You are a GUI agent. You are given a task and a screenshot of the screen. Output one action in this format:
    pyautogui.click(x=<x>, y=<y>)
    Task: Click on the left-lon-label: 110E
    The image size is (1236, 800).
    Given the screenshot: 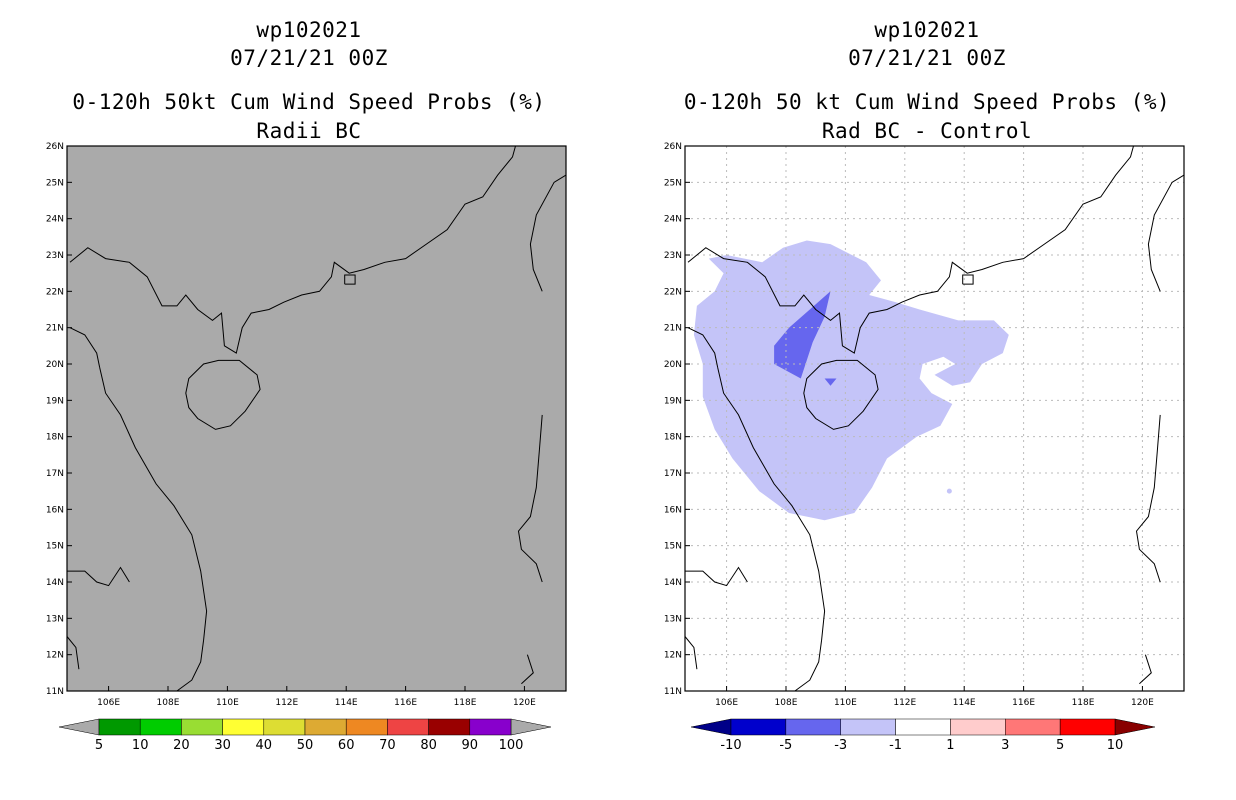 What is the action you would take?
    pyautogui.click(x=227, y=703)
    